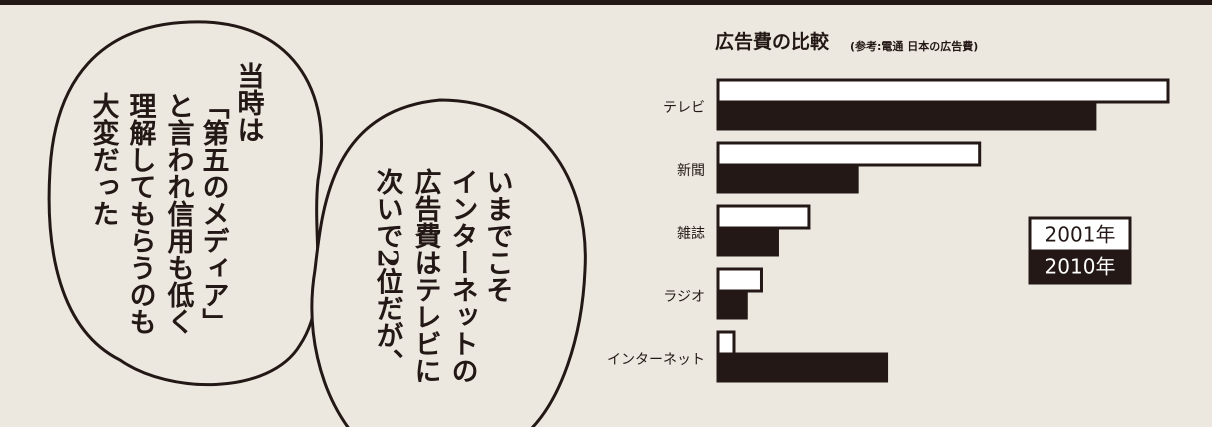  Describe the element at coordinates (214, 213) in the screenshot. I see `speech-text: 「第五のメディア」` at that location.